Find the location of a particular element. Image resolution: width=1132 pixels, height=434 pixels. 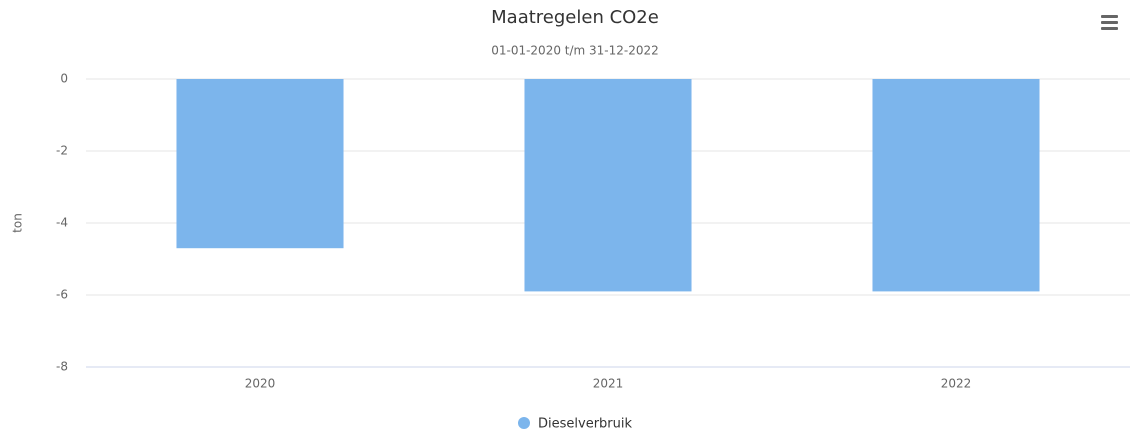

x-tick-label: 2020 is located at coordinates (260, 384).